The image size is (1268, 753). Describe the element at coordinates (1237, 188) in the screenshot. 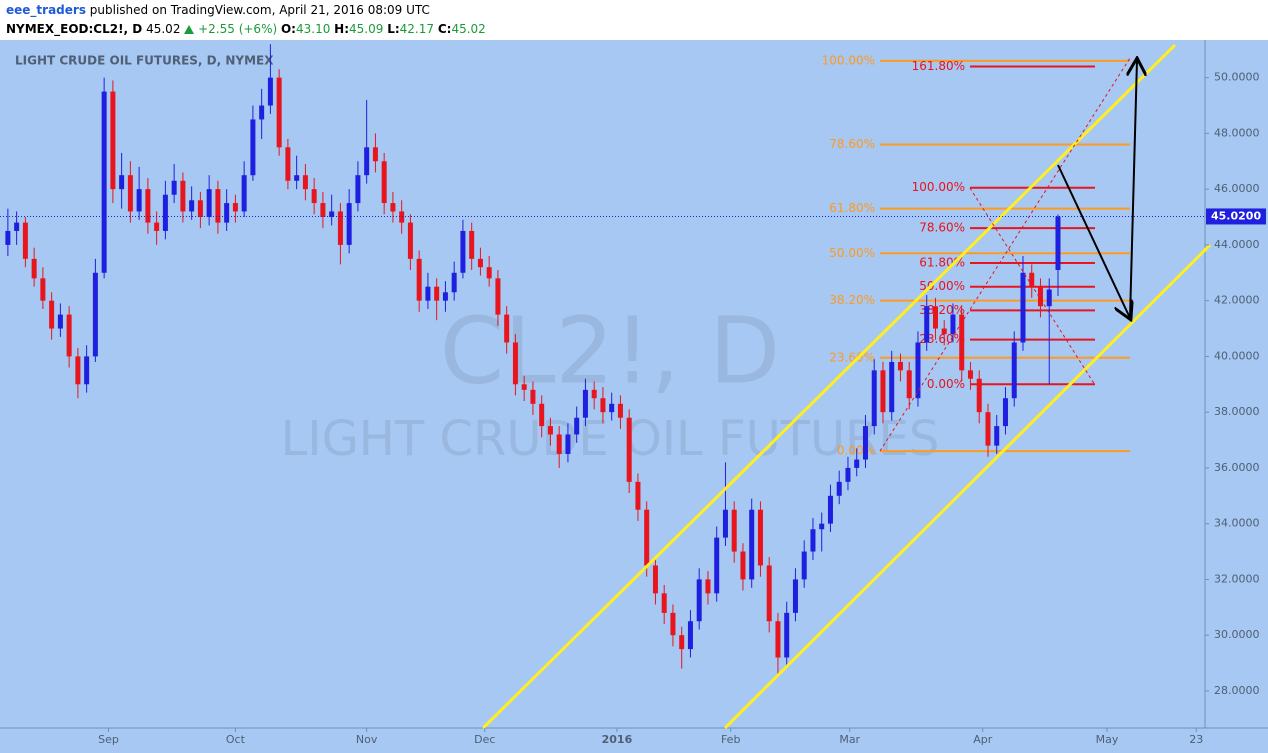

I see `y-tick-label: 46.0000` at that location.